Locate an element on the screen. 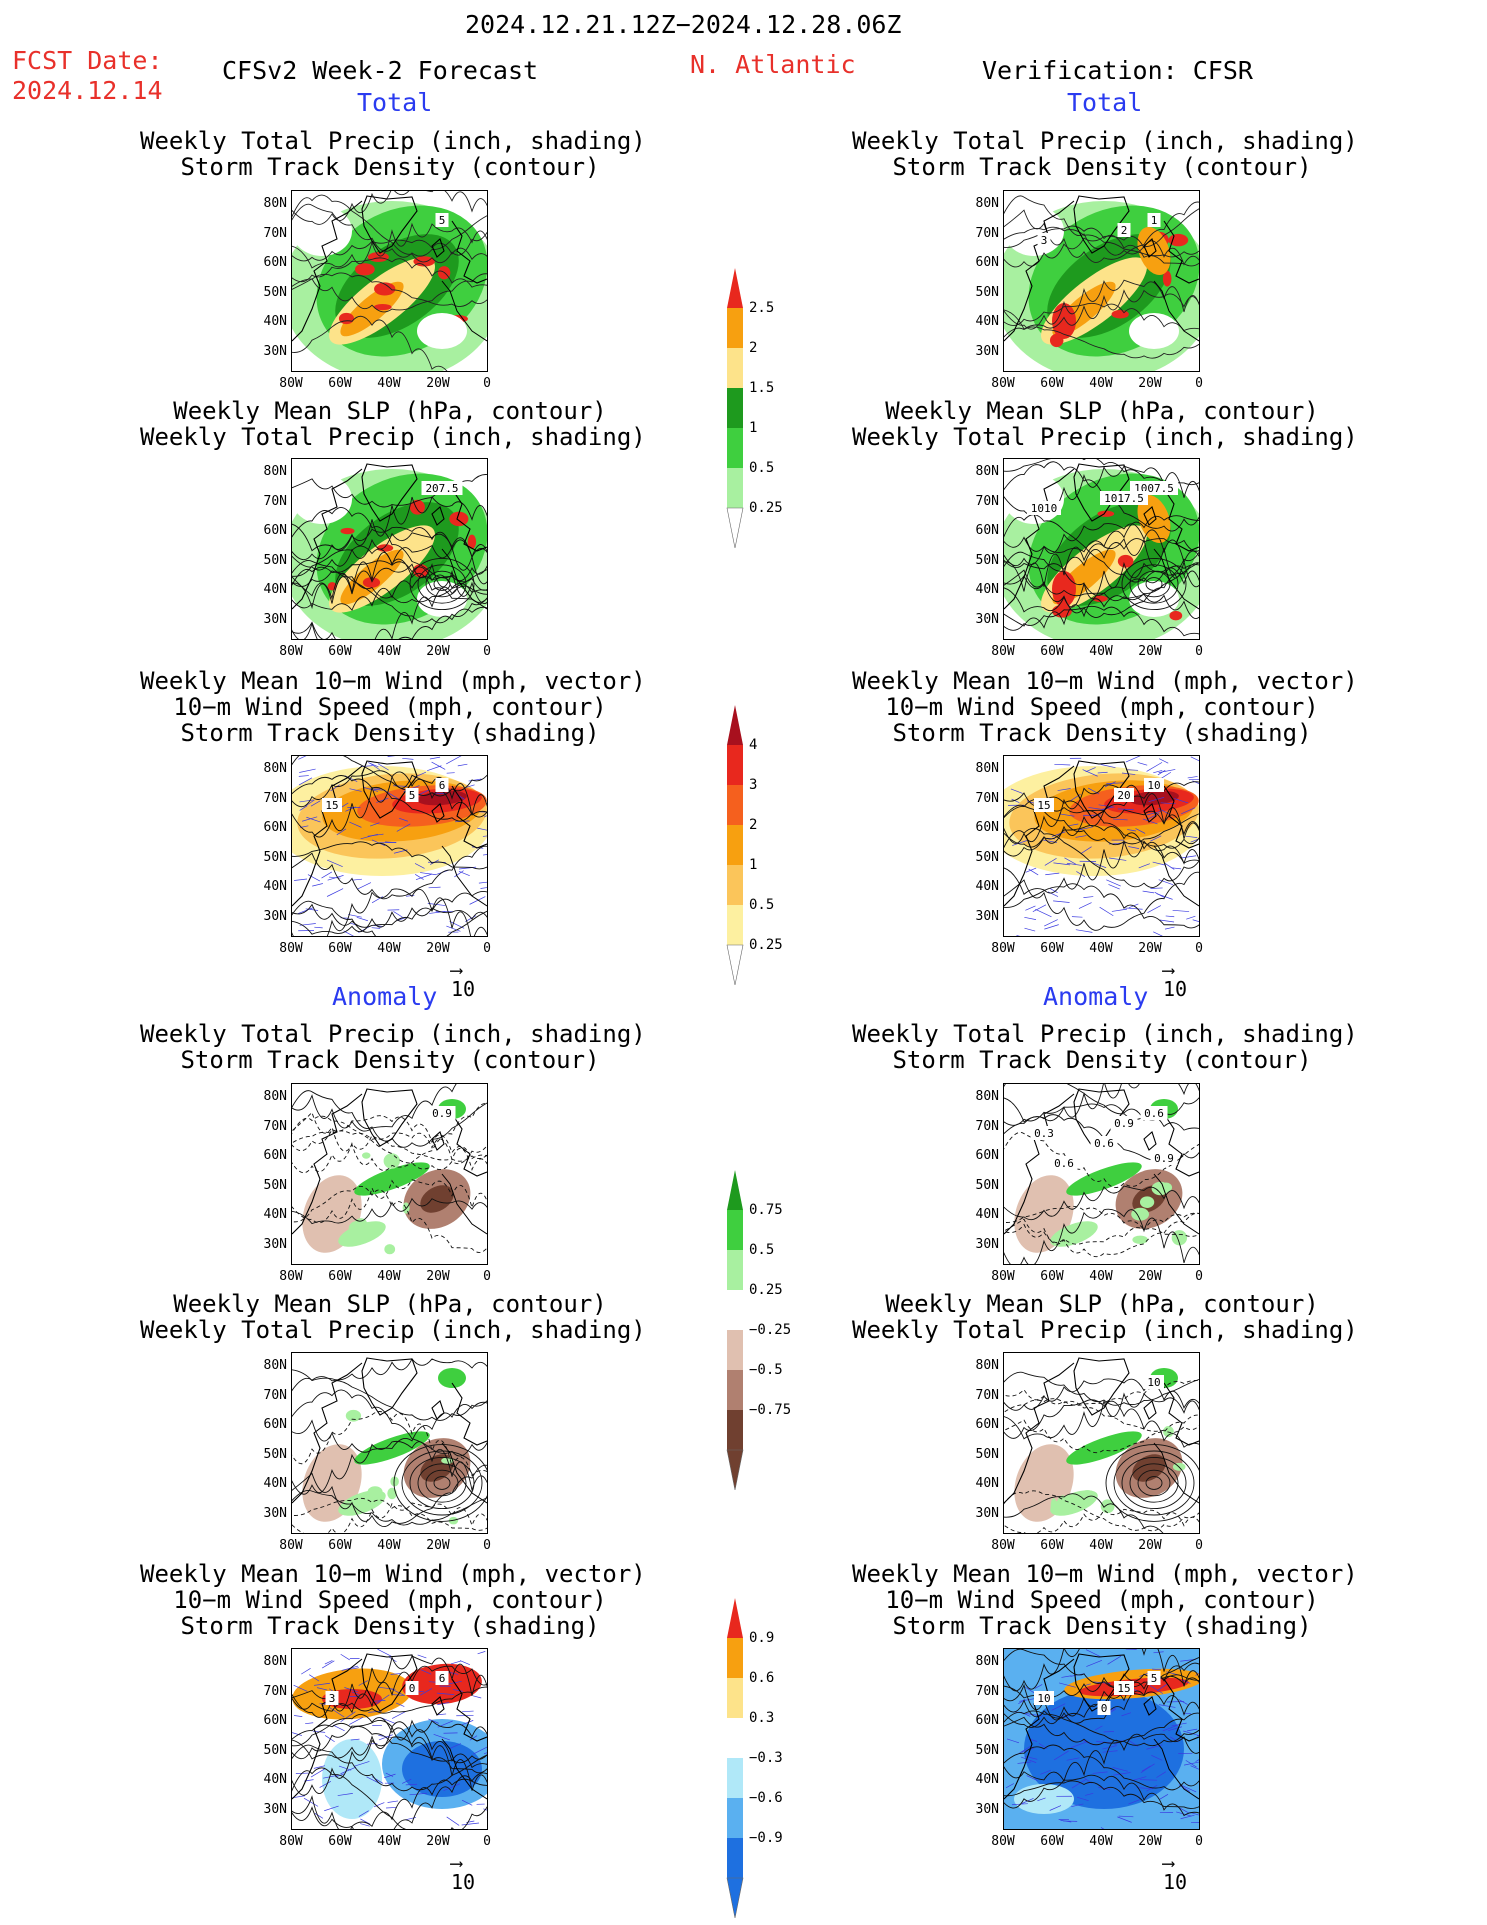 This screenshot has height=1925, width=1487. panel-r2-c0-title-line-1: 10−m Wind Speed (mph, contour) is located at coordinates (390, 707).